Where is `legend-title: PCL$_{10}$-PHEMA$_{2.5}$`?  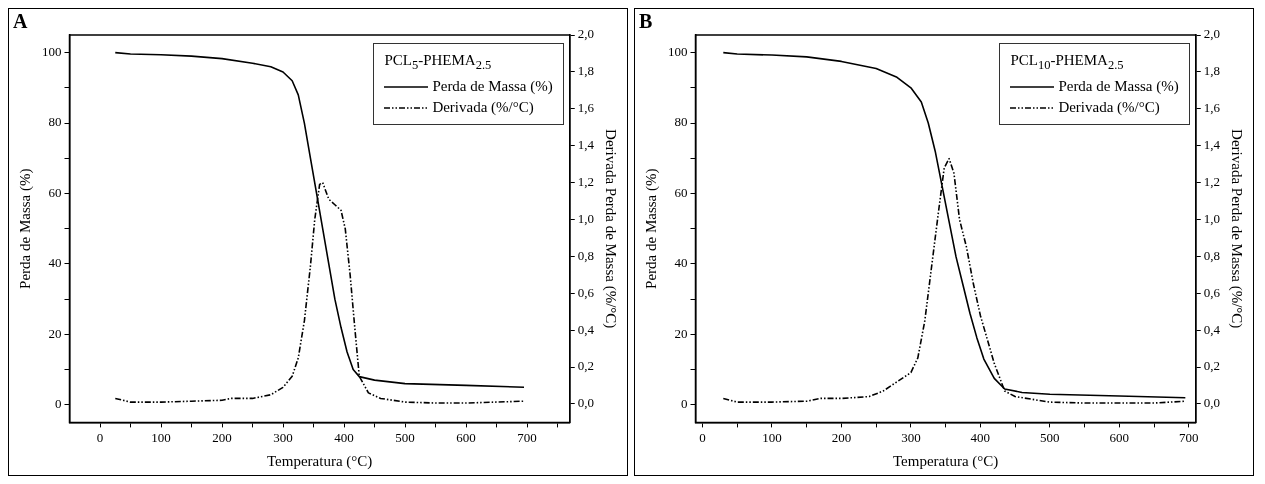 legend-title: PCL$_{10}$-PHEMA$_{2.5}$ is located at coordinates (1067, 62).